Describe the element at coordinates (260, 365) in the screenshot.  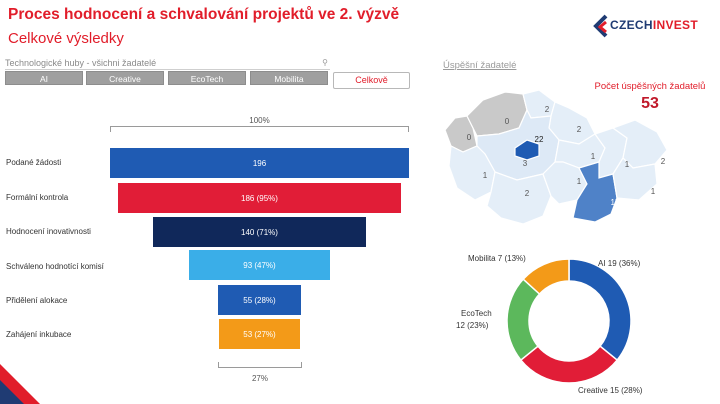
I see `funnel-bottom-bracket` at that location.